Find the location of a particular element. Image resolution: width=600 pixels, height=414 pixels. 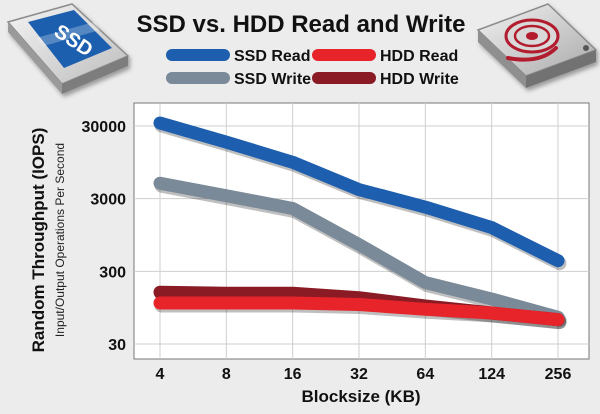

legend-label-ssd-read: SSD Read is located at coordinates (272, 56).